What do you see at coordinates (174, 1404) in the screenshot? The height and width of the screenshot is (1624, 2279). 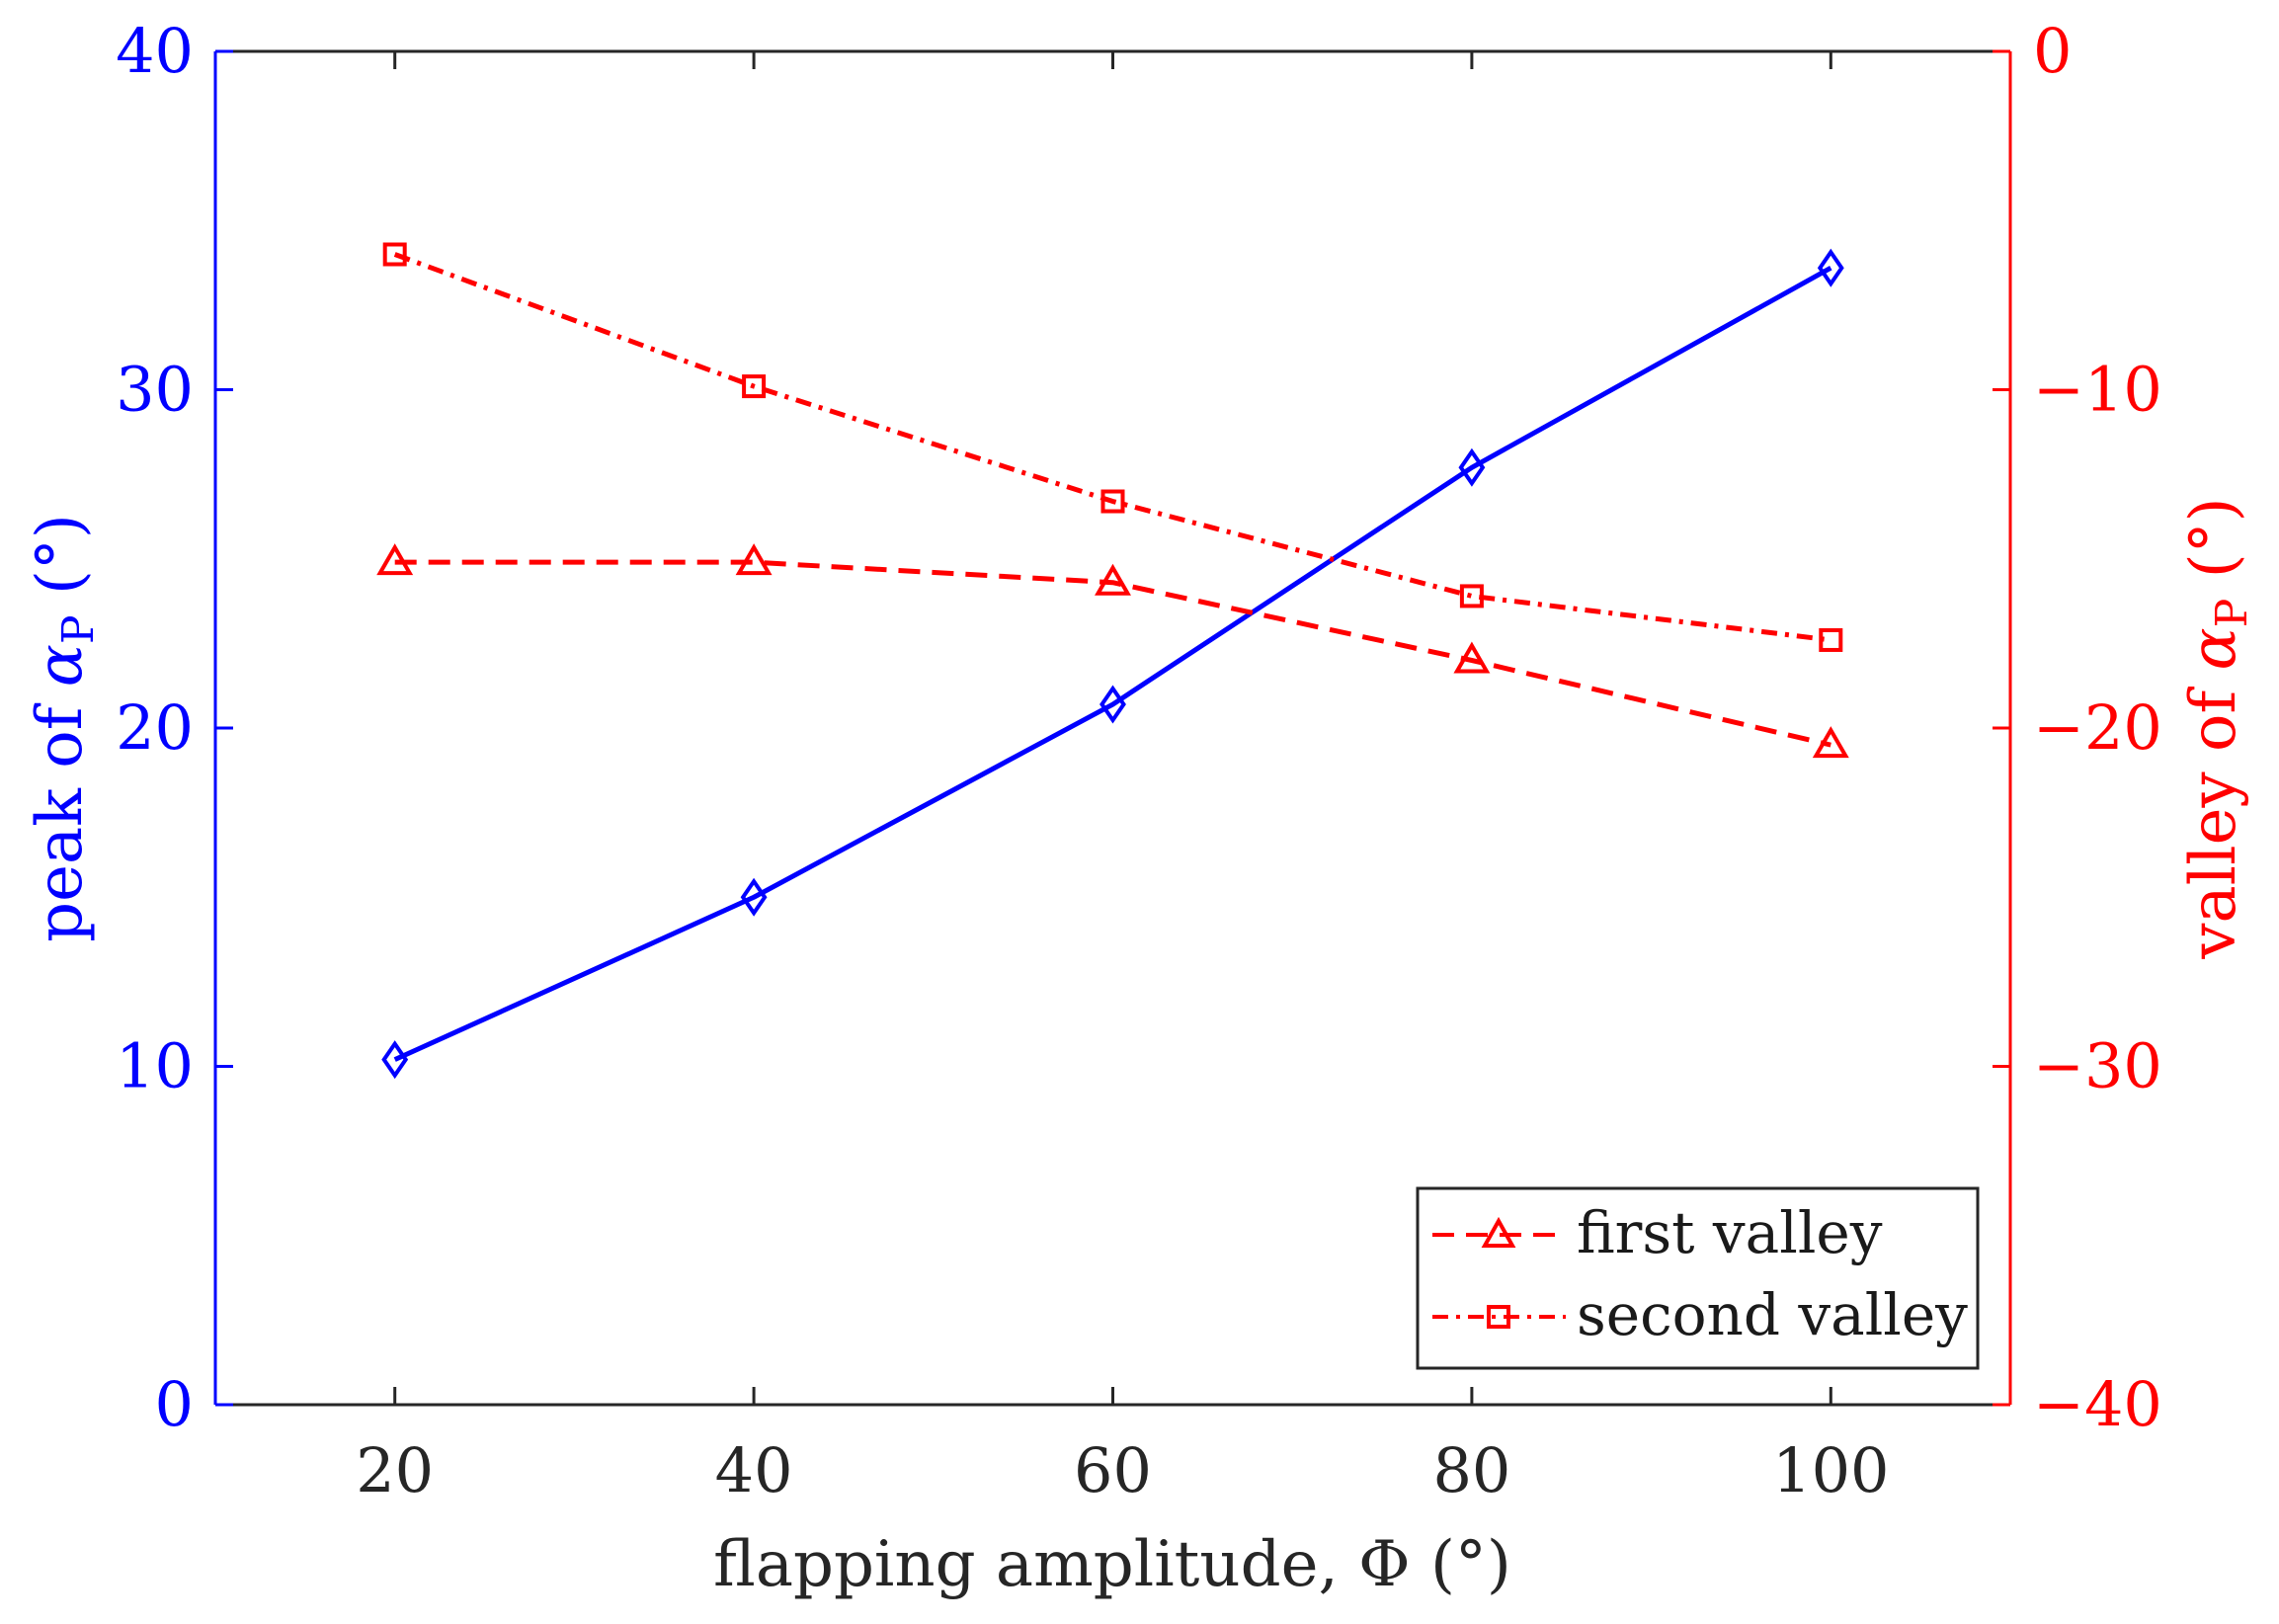 I see `left-y-tick-label: 0` at bounding box center [174, 1404].